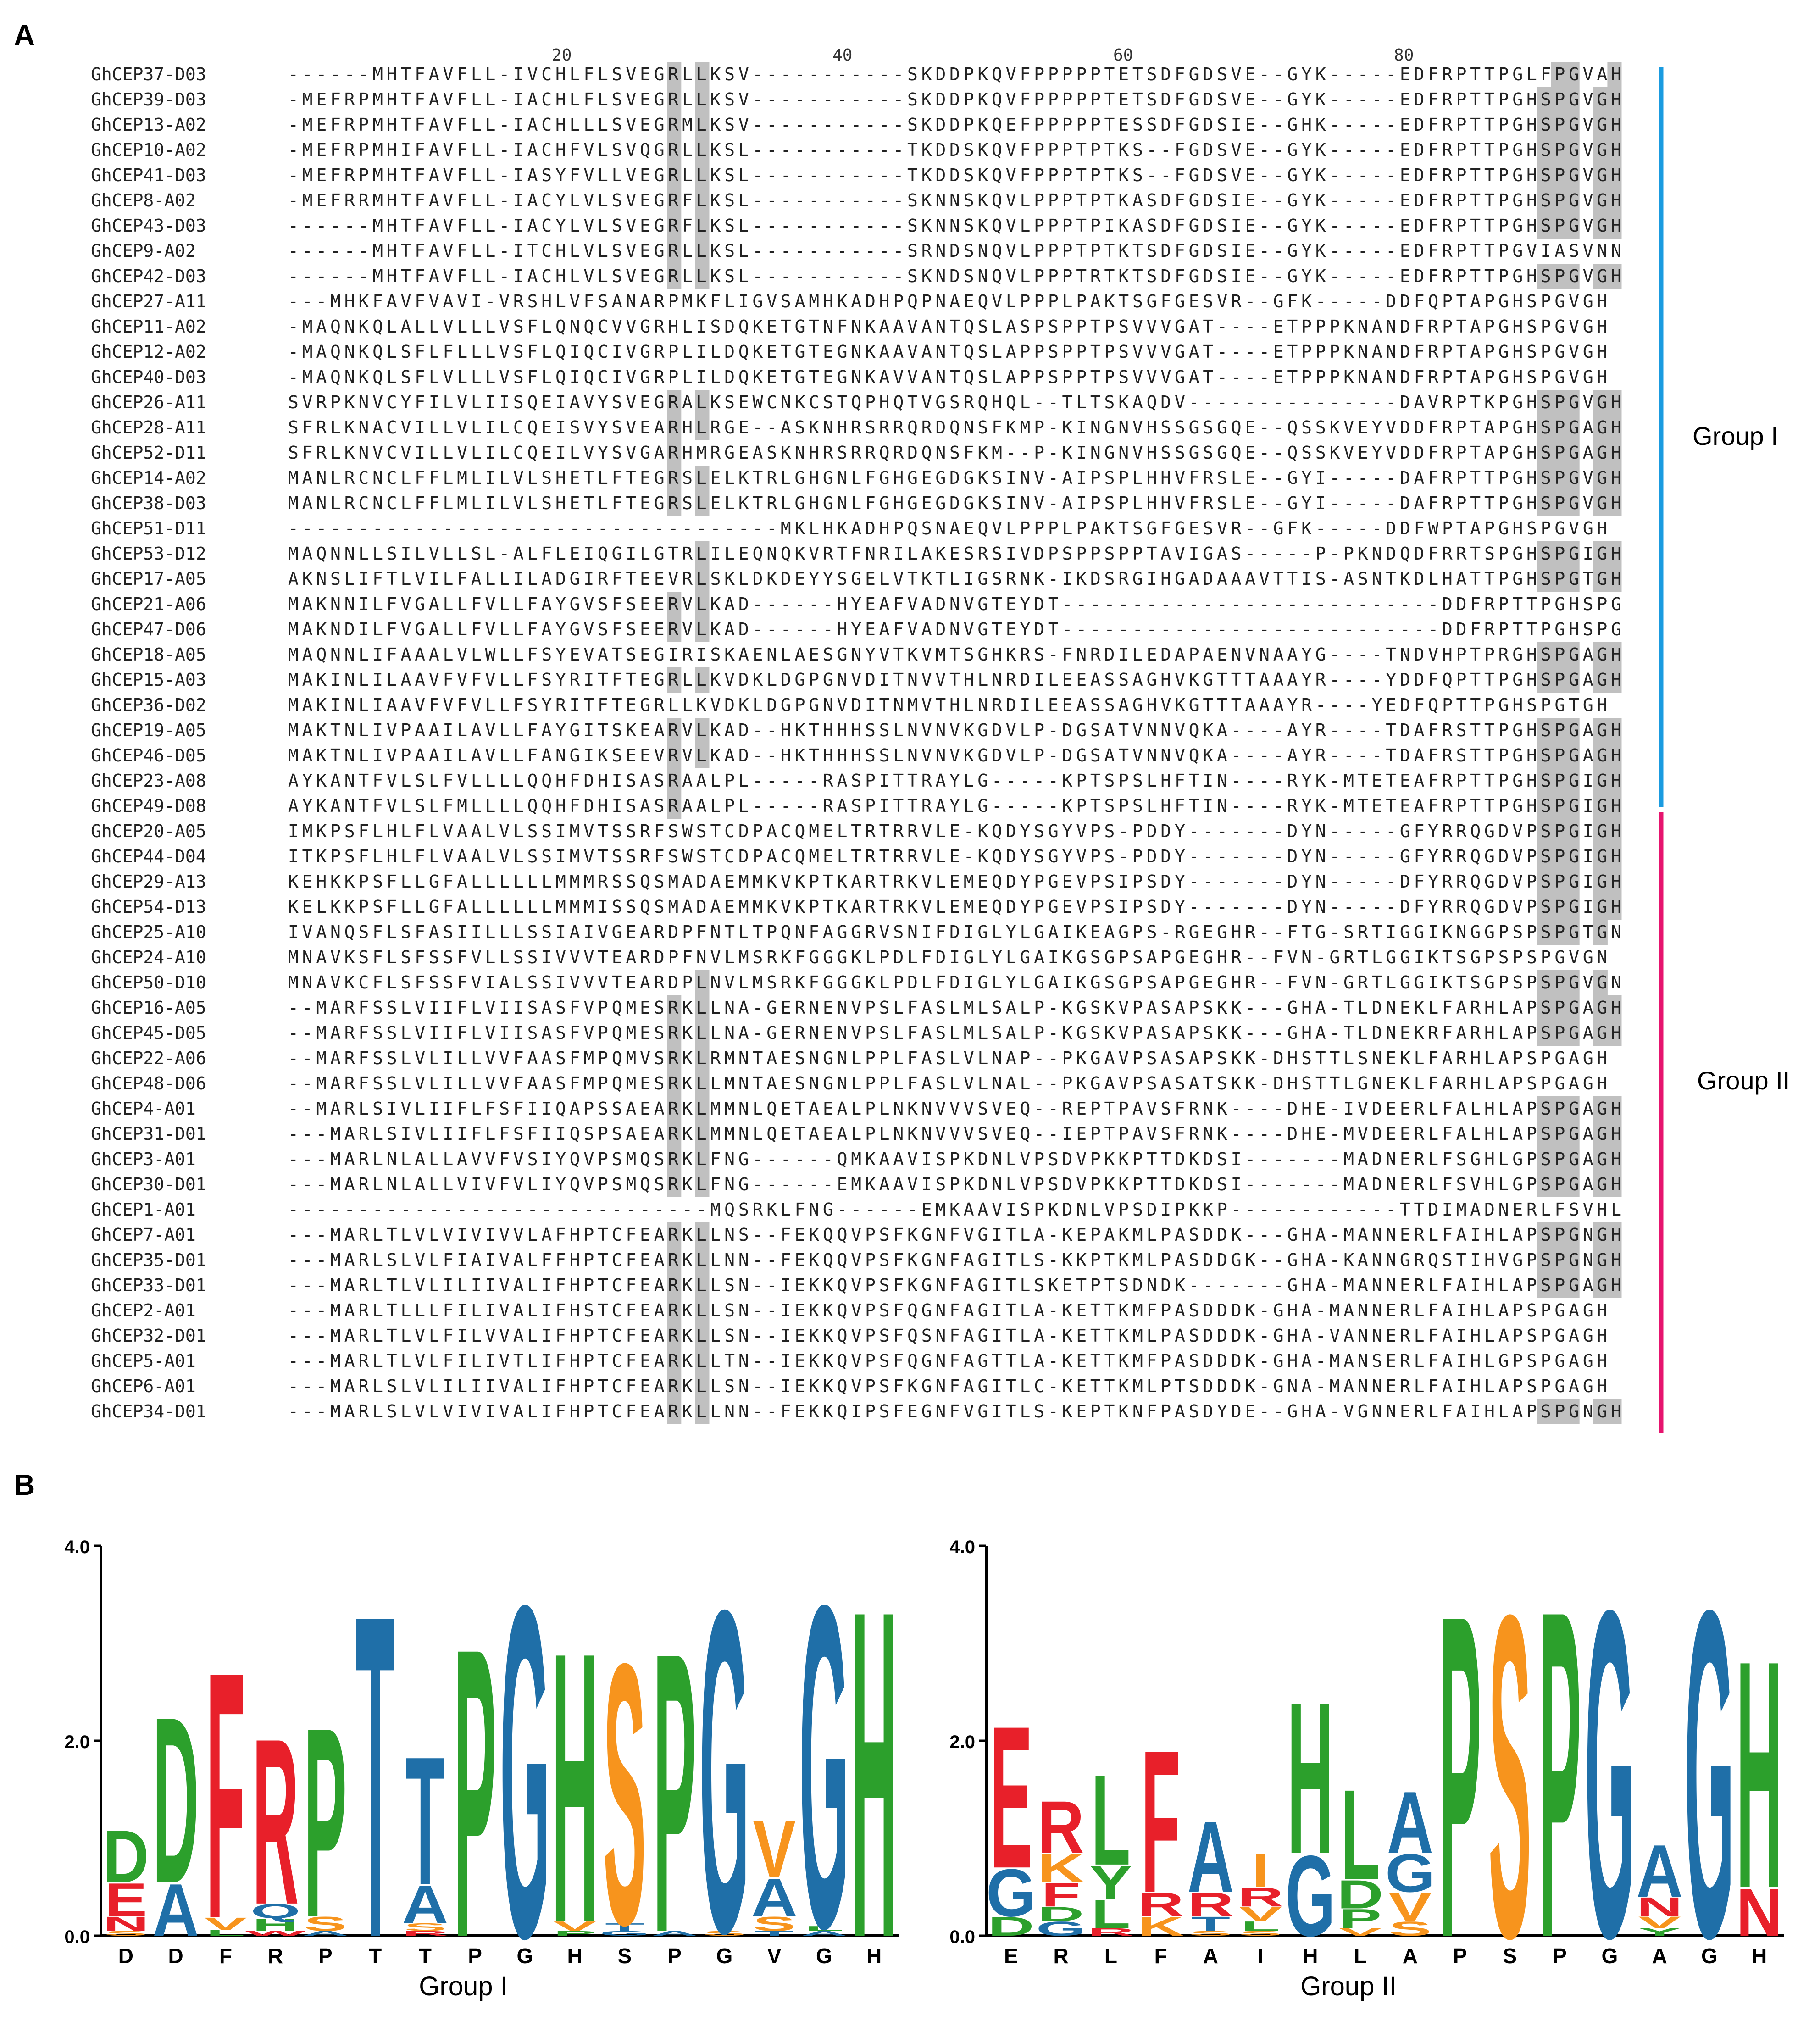  Describe the element at coordinates (148, 654) in the screenshot. I see `sequence-name: GhCEP18-A05` at that location.